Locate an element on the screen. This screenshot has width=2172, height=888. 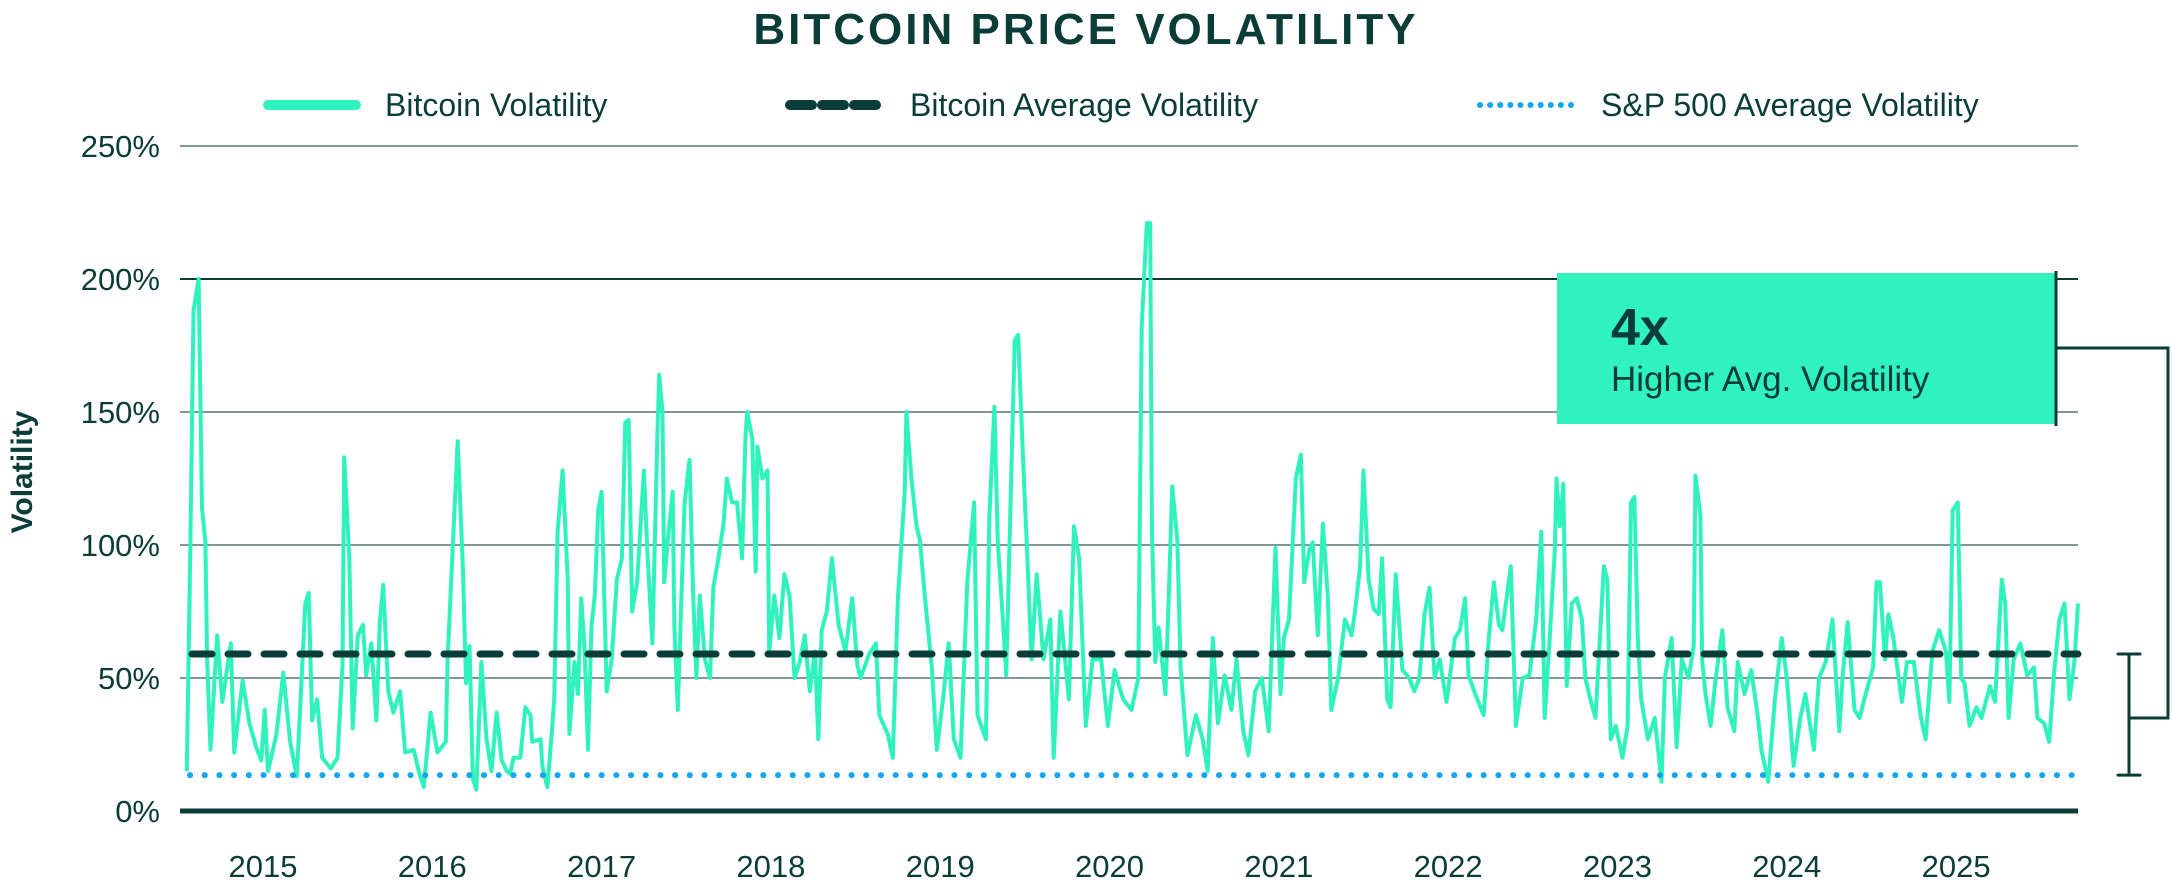
y-tick-label: 100% is located at coordinates (120, 545).